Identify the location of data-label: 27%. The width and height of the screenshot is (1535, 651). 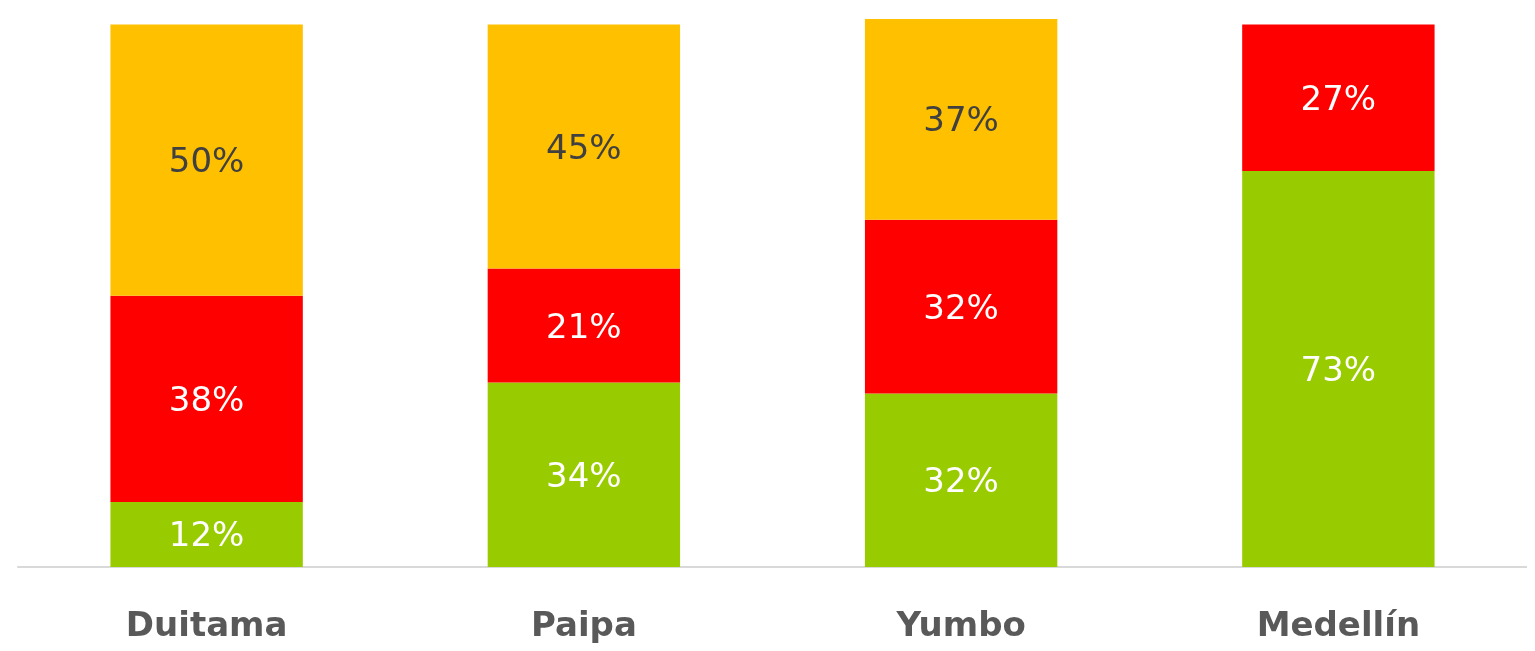
(1338, 97).